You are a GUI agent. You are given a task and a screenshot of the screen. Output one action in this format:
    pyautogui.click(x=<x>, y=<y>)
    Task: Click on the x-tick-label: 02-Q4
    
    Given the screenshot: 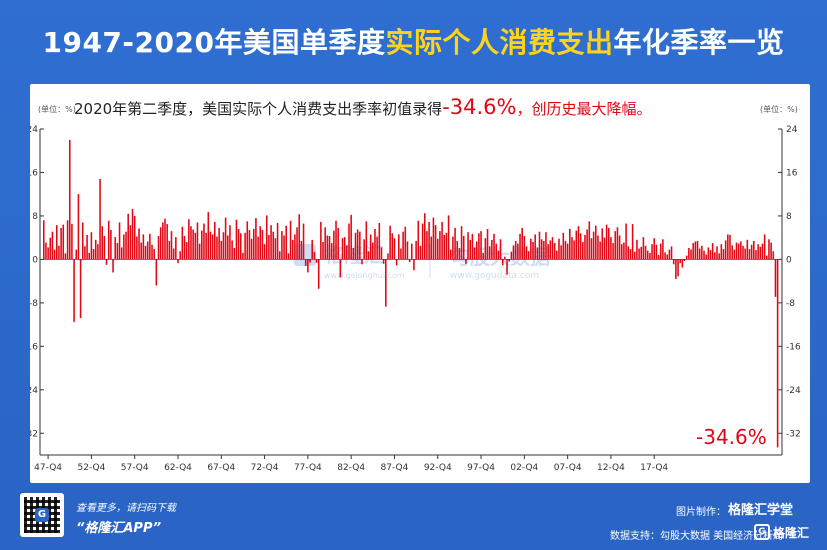 What is the action you would take?
    pyautogui.click(x=524, y=468)
    